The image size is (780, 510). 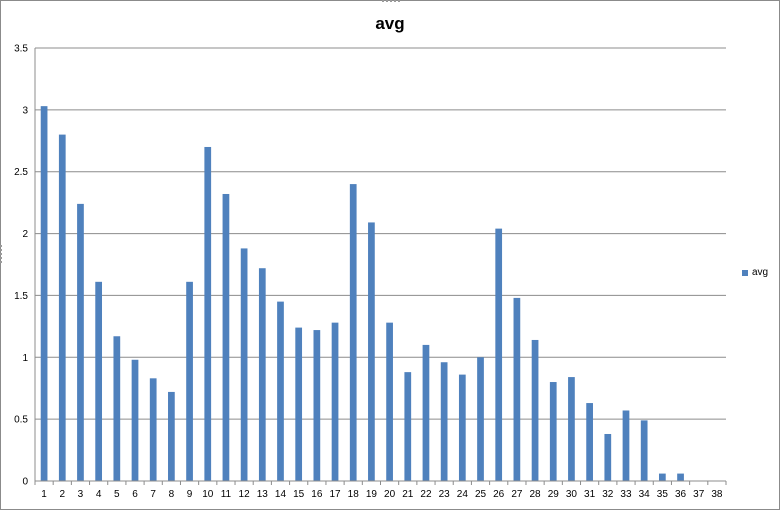 What do you see at coordinates (499, 494) in the screenshot?
I see `x-tick-label: 26` at bounding box center [499, 494].